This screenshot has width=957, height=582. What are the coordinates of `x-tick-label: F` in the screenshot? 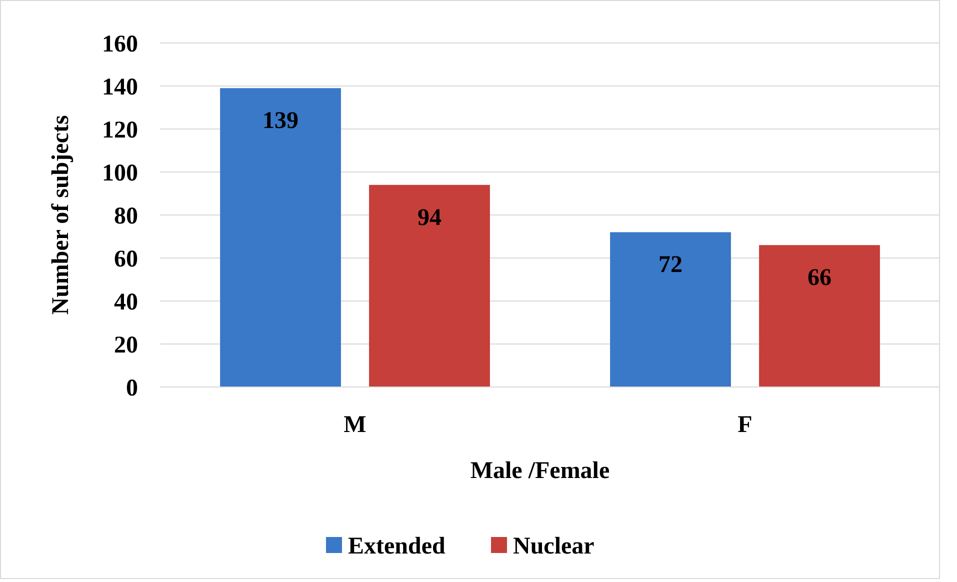 It's located at (745, 425).